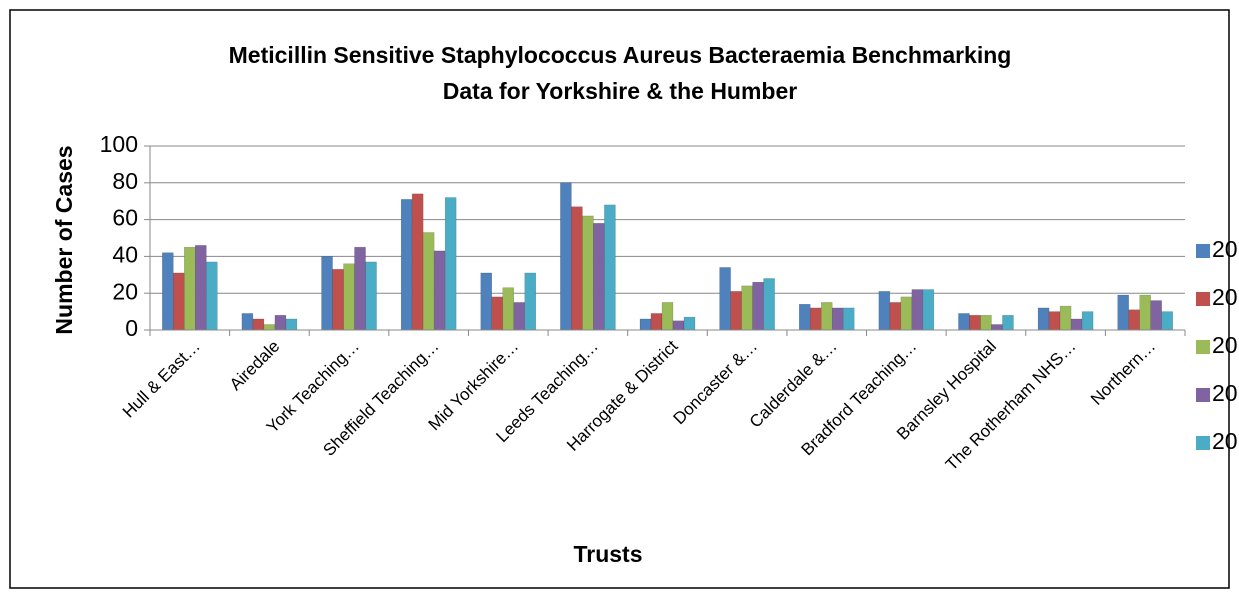 Image resolution: width=1239 pixels, height=596 pixels. What do you see at coordinates (125, 291) in the screenshot?
I see `y-tick-label: 20` at bounding box center [125, 291].